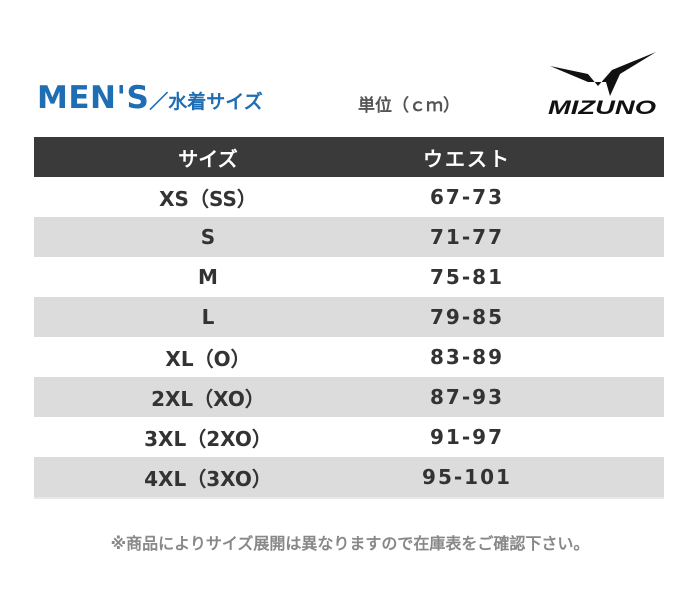 The height and width of the screenshot is (600, 700). What do you see at coordinates (206, 102) in the screenshot?
I see `title-jp: ／水着サイズ` at bounding box center [206, 102].